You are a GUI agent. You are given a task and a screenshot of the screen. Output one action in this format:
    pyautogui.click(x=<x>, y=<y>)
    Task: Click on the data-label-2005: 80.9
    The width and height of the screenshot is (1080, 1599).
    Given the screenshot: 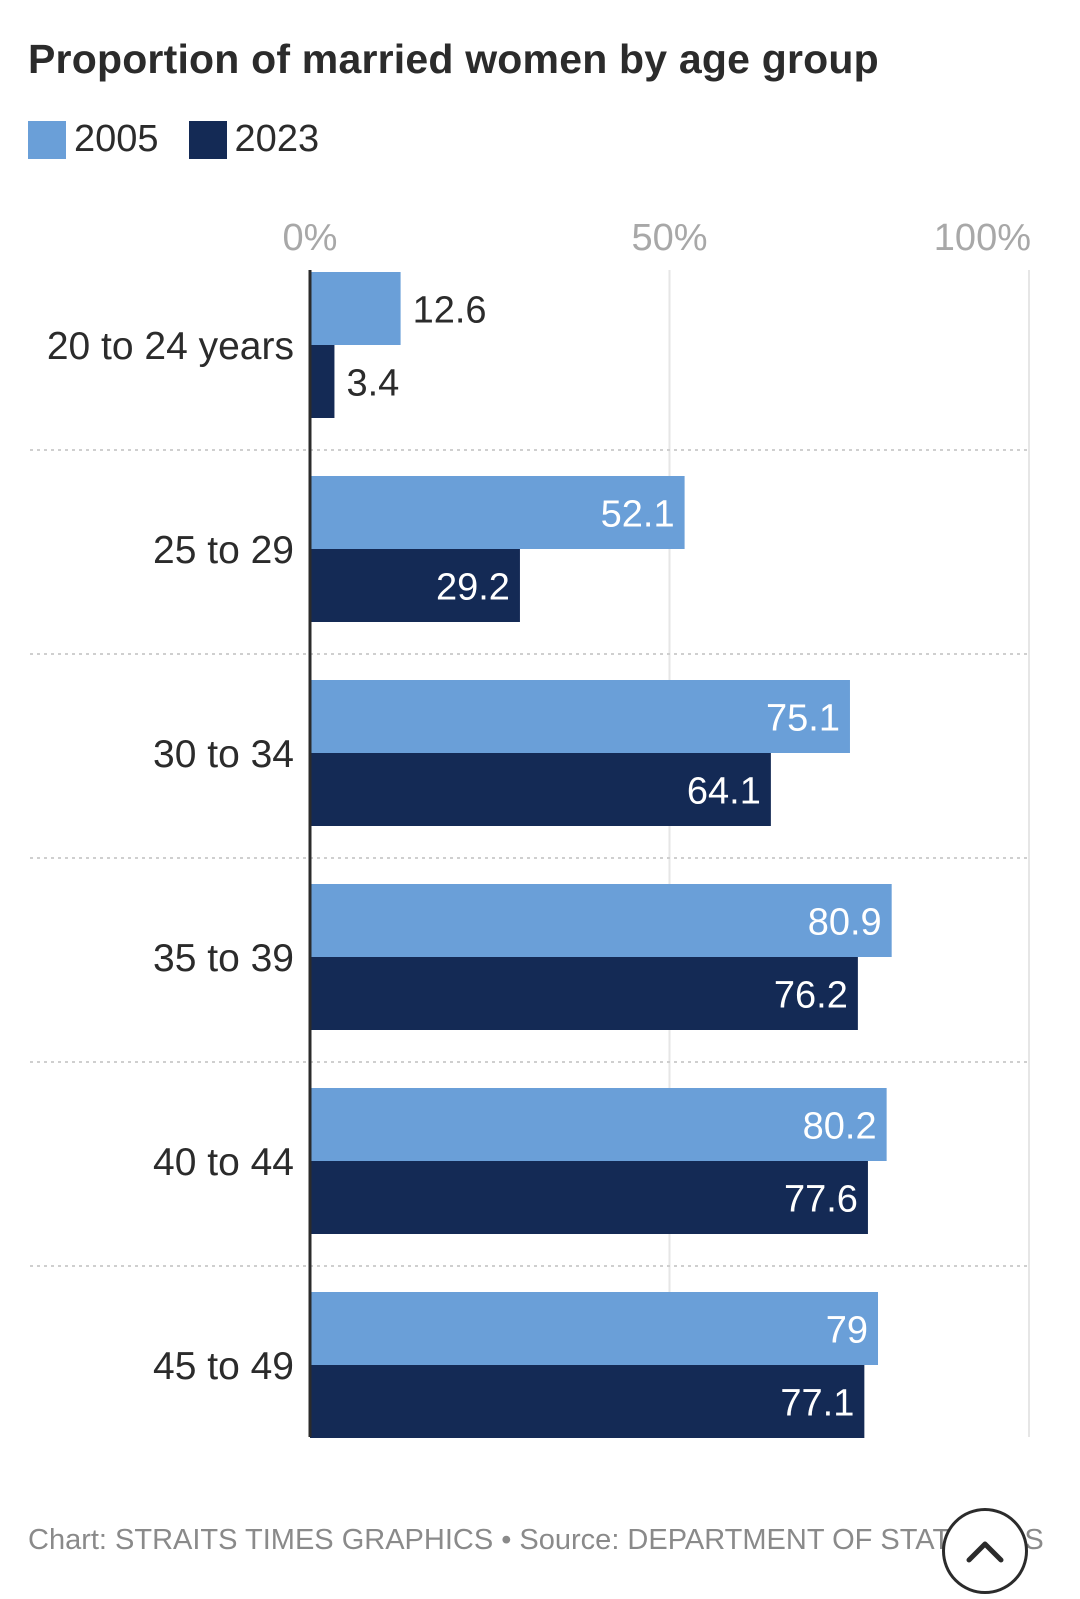 What is the action you would take?
    pyautogui.click(x=845, y=923)
    